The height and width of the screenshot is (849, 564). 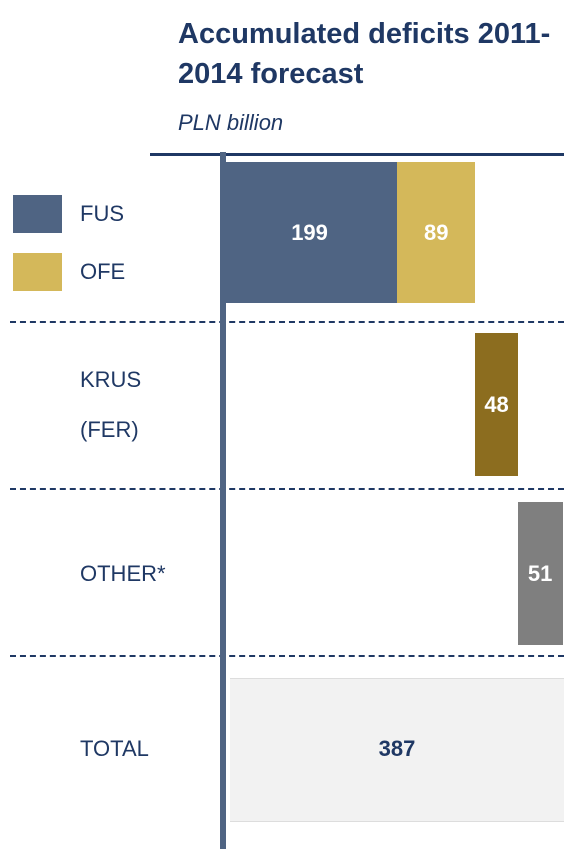 I want to click on row-label: TOTAL, so click(x=114, y=748).